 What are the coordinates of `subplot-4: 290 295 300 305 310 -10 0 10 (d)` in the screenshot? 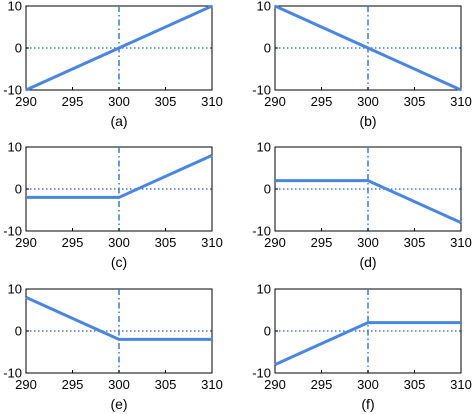 It's located at (362, 205).